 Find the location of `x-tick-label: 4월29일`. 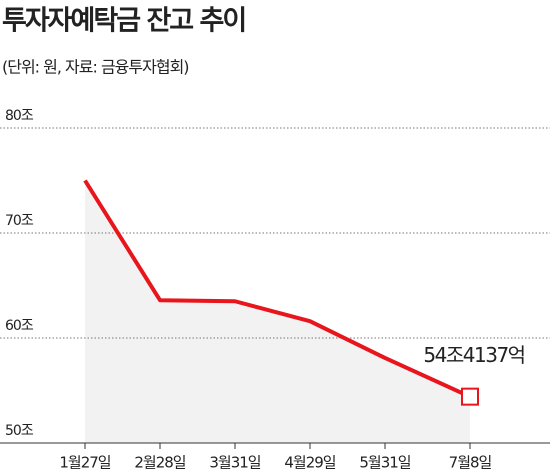

x-tick-label: 4월29일 is located at coordinates (309, 463).